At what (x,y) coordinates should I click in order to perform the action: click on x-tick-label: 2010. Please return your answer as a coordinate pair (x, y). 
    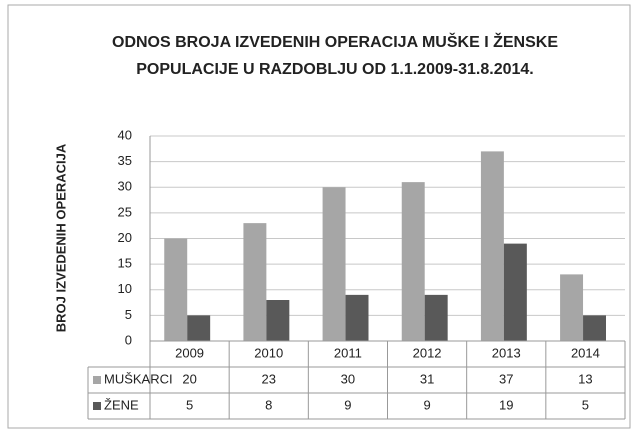
    Looking at the image, I should click on (268, 352).